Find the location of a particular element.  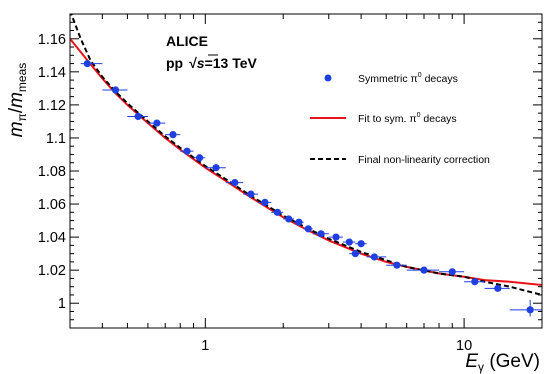

y-axis-label: mπ/mmeas is located at coordinates (17, 100).